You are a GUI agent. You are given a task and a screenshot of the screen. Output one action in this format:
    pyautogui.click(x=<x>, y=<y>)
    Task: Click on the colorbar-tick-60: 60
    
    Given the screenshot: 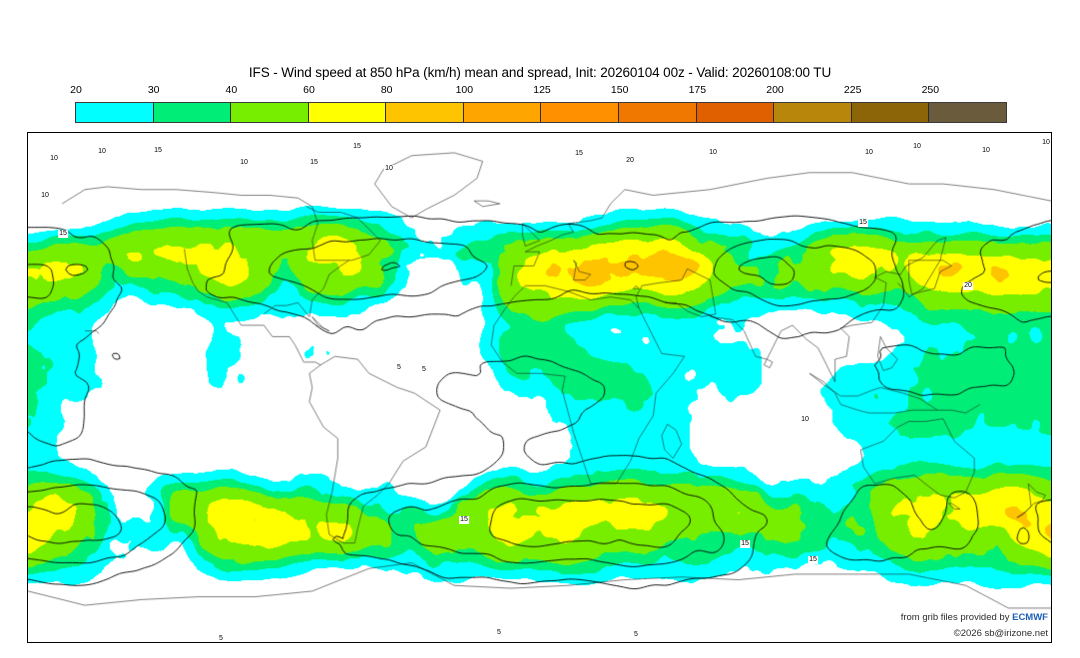 What is the action you would take?
    pyautogui.click(x=309, y=90)
    